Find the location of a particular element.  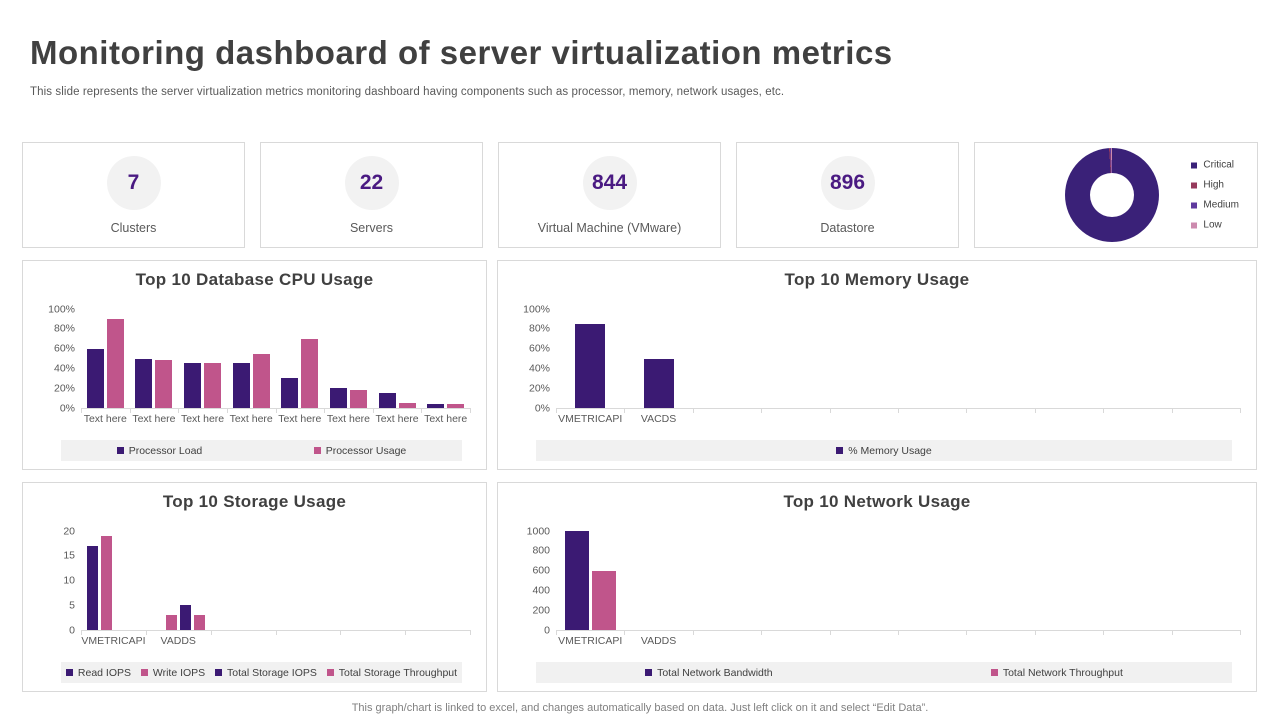

y-axis-tick-label: 20% is located at coordinates (539, 387).